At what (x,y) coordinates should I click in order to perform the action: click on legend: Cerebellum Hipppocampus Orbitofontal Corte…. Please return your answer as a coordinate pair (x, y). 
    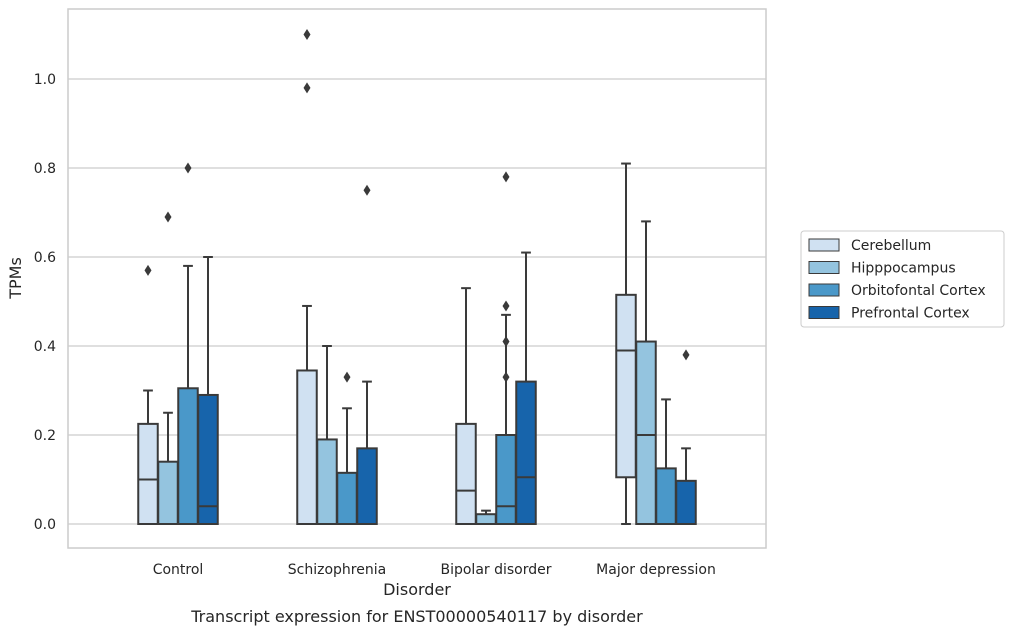
    Looking at the image, I should click on (902, 279).